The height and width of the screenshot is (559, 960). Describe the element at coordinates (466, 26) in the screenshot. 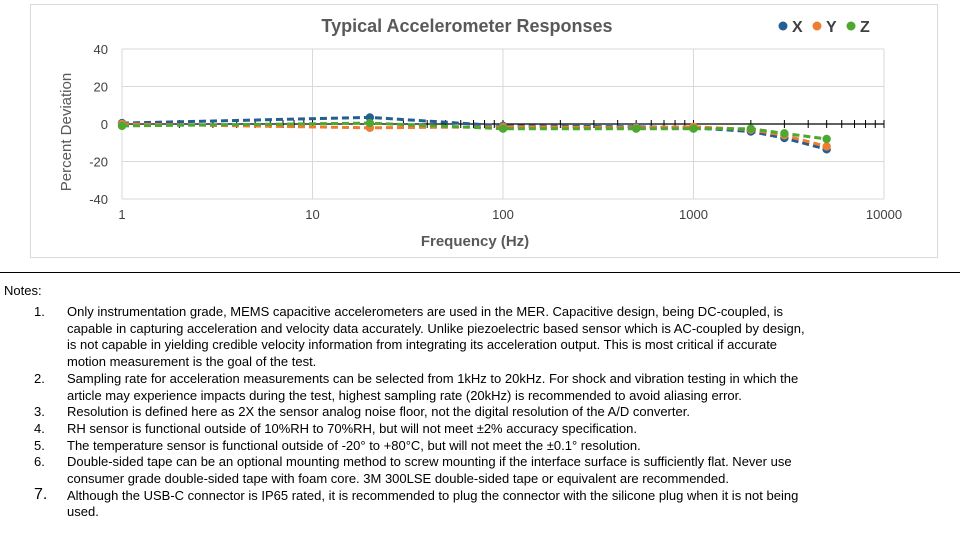

I see `chart-title: Typical Accelerometer Responses` at that location.